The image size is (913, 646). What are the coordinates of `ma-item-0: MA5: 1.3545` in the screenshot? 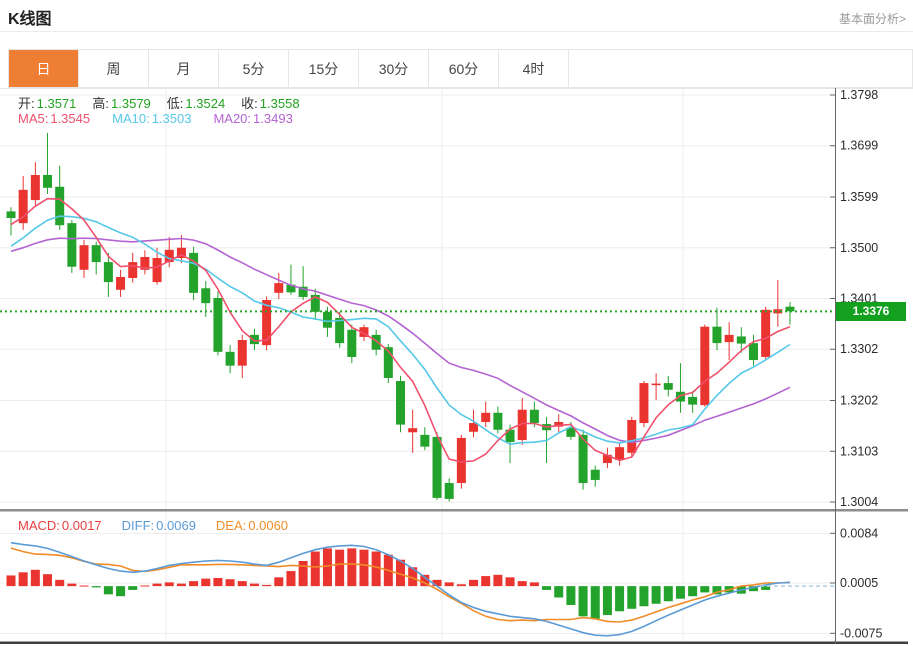 It's located at (54, 118).